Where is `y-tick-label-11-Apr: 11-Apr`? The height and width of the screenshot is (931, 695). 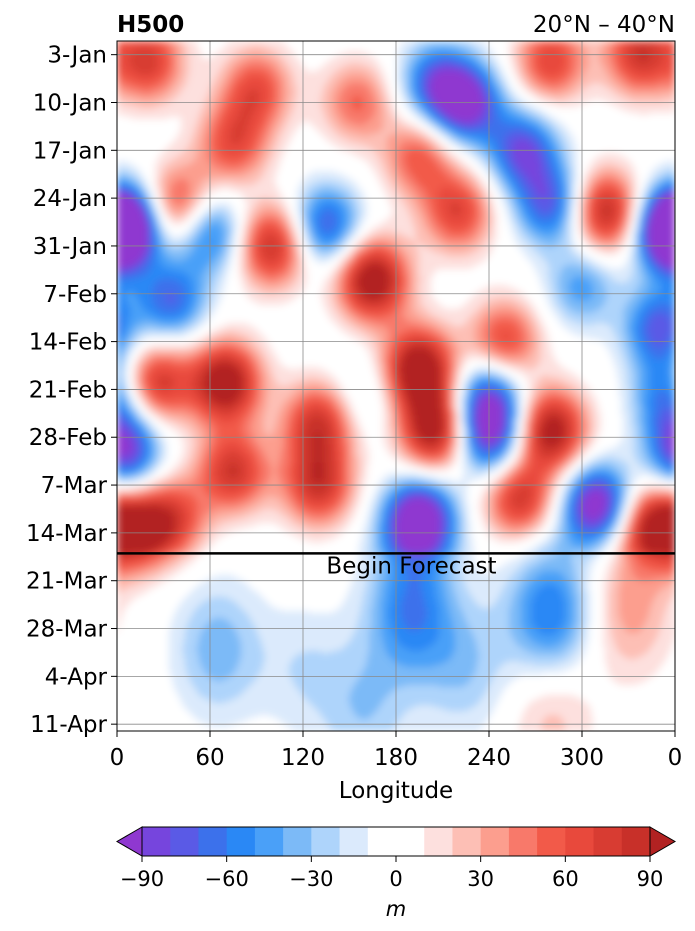
y-tick-label-11-Apr: 11-Apr is located at coordinates (68, 725).